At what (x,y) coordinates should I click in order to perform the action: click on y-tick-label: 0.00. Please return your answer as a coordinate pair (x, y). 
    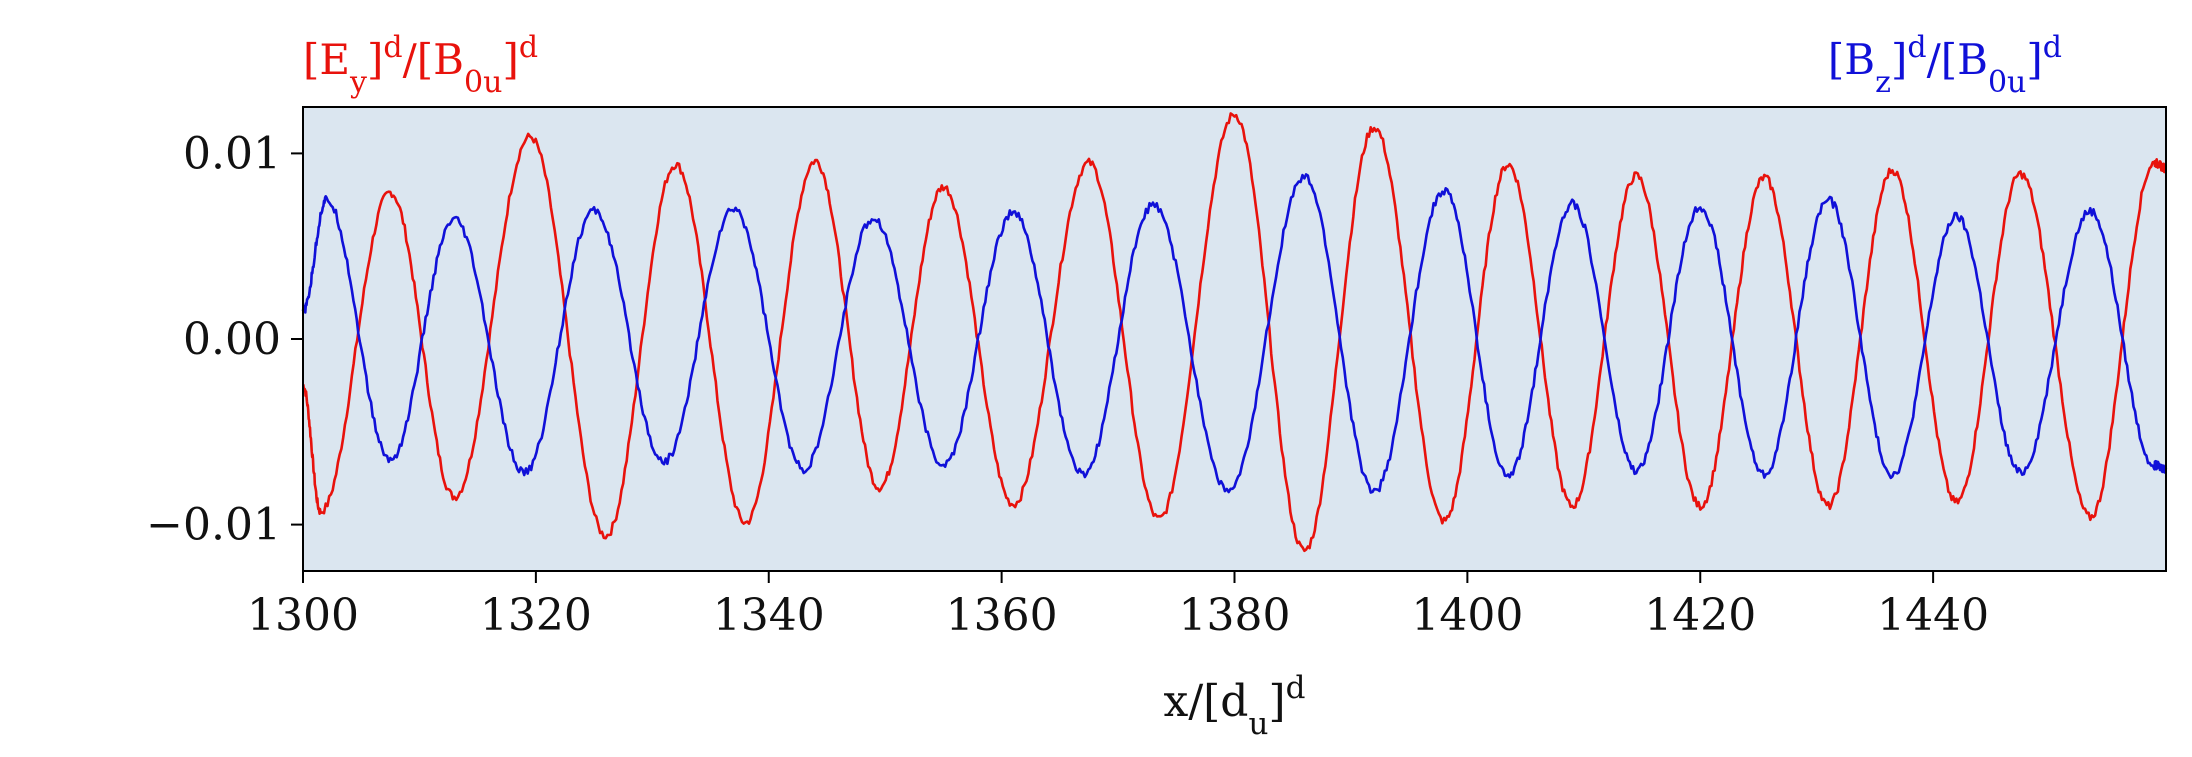
    Looking at the image, I should click on (232, 339).